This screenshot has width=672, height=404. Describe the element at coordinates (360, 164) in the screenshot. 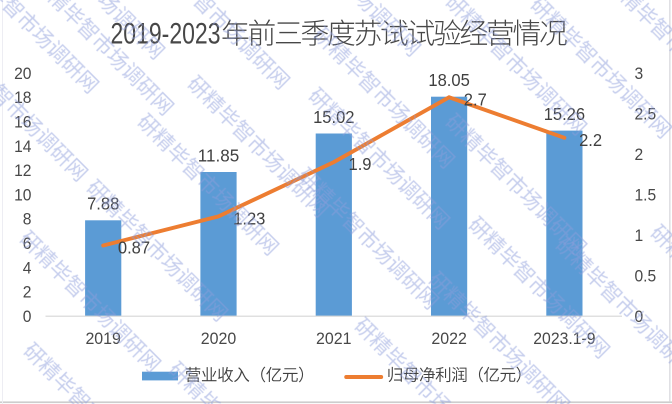

I see `svg-text: 1.9` at that location.